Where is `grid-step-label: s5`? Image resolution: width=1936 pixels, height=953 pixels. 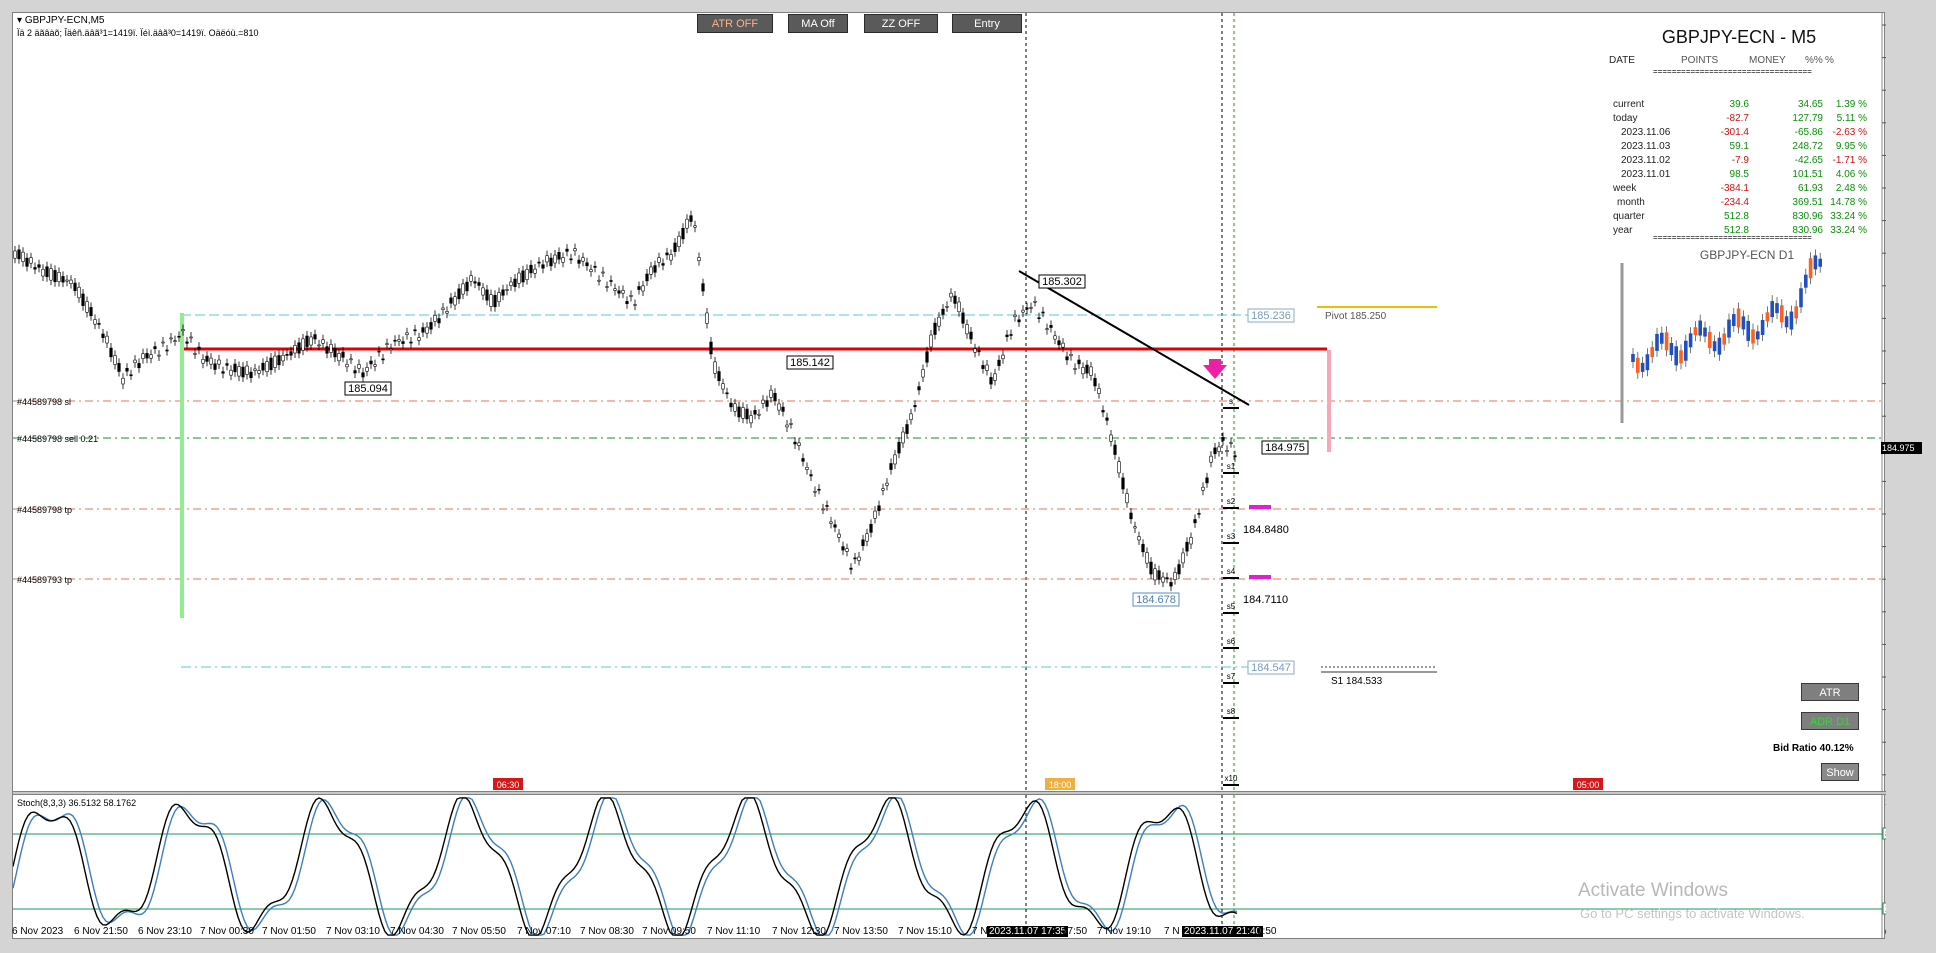 grid-step-label: s5 is located at coordinates (1231, 606).